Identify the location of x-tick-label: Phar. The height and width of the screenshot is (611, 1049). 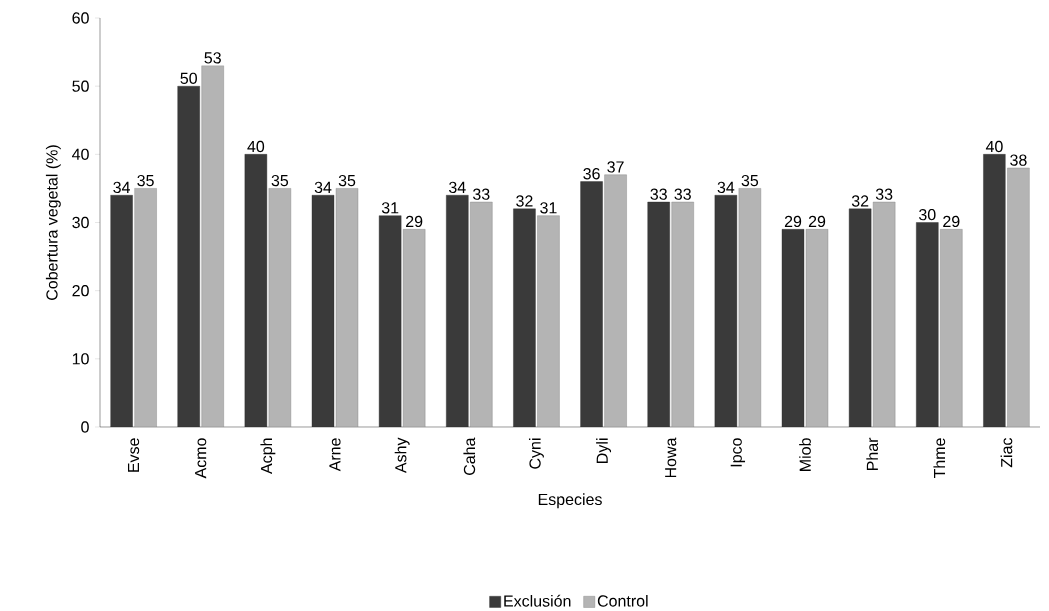
(872, 454).